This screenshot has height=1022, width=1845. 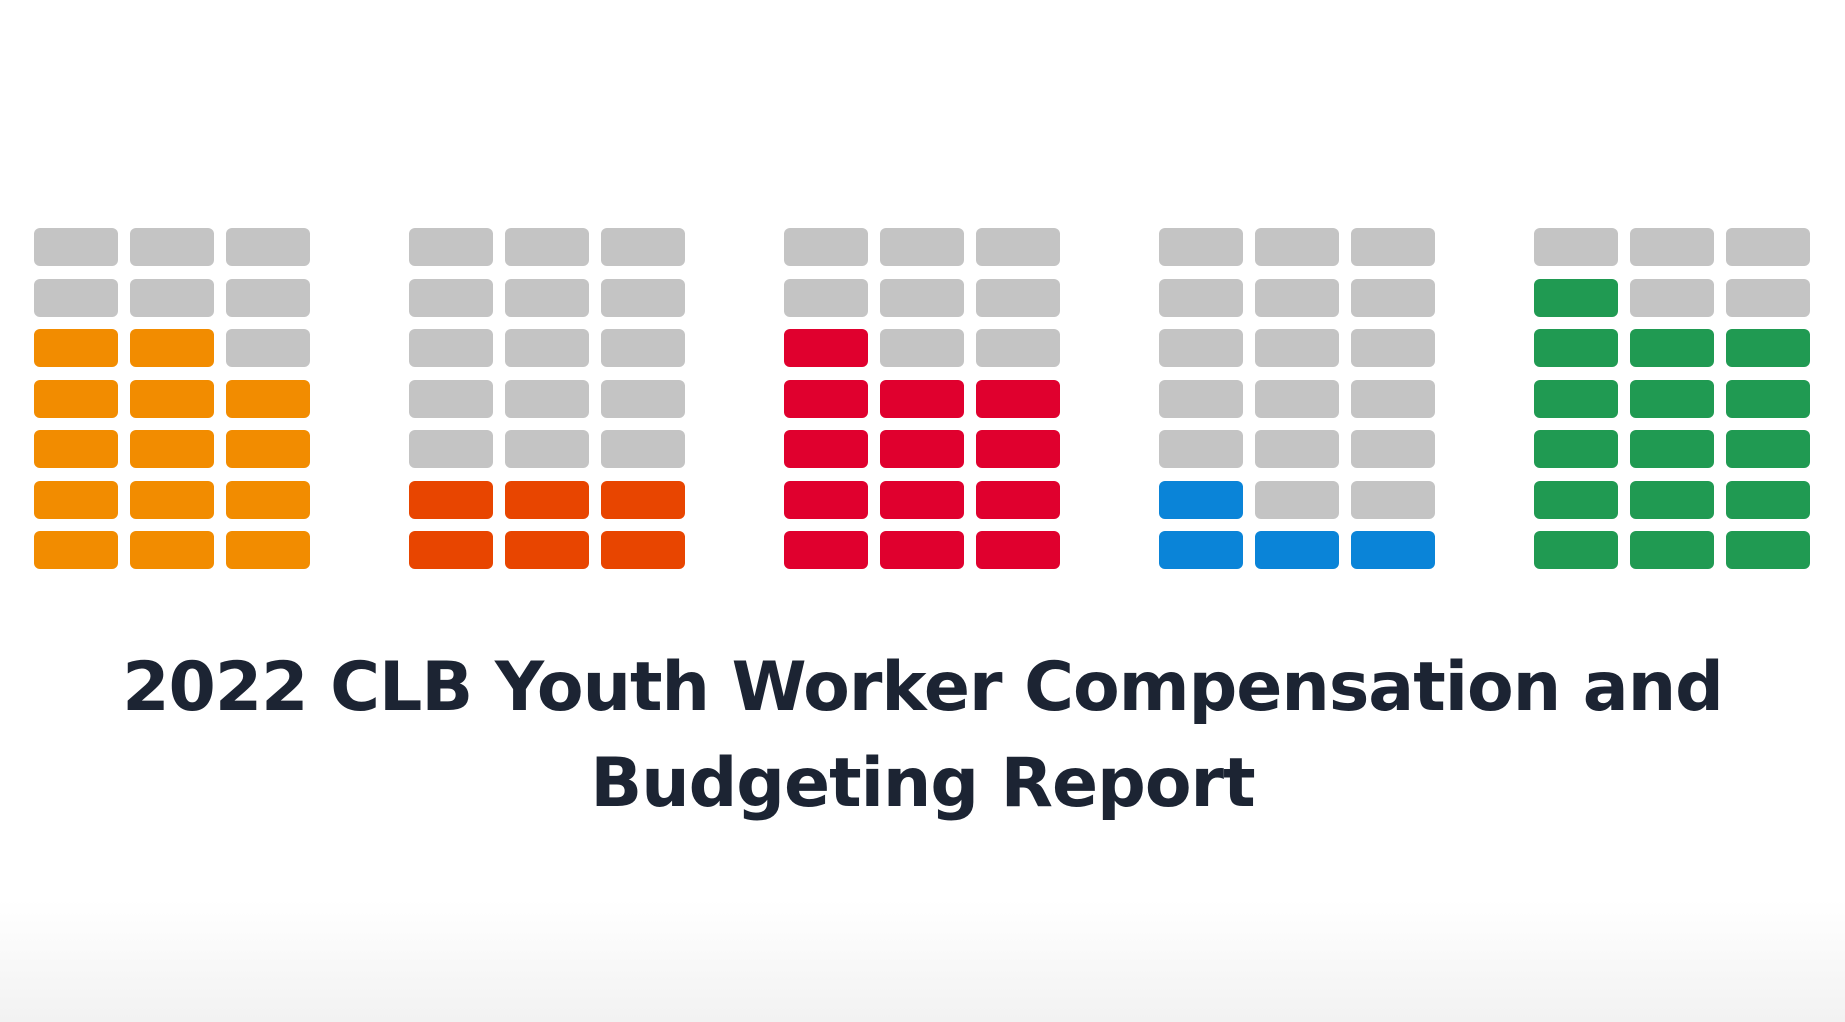 What do you see at coordinates (922, 783) in the screenshot?
I see `report-title-line-2: Budgeting Report` at bounding box center [922, 783].